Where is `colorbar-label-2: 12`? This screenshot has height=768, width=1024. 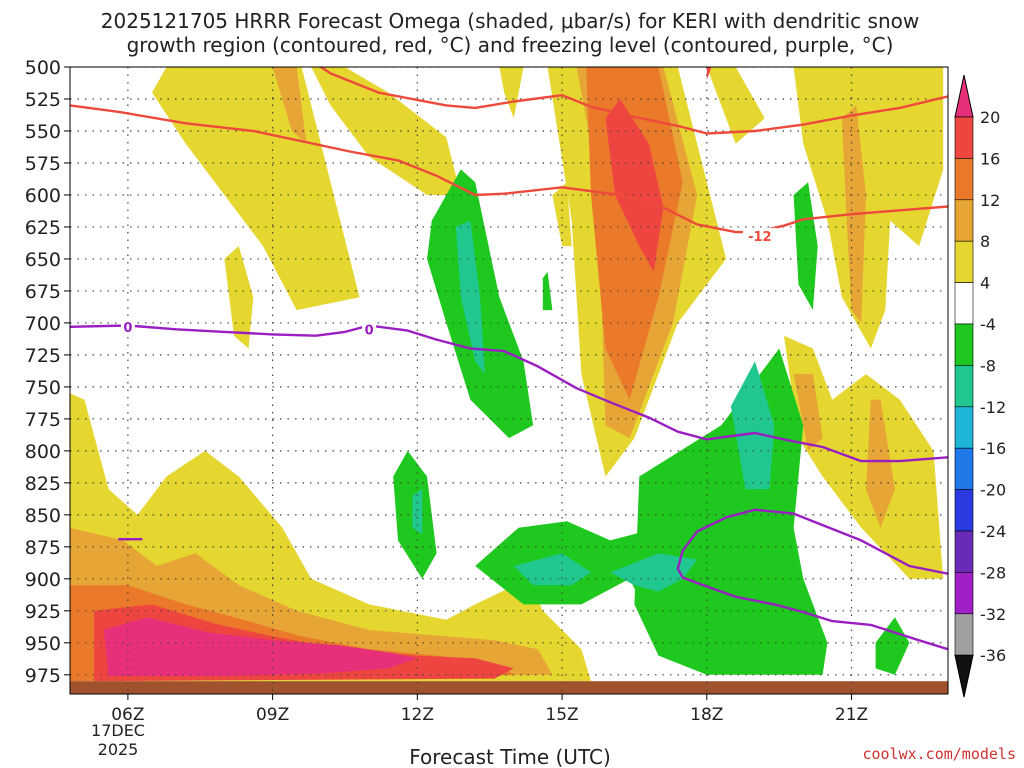 colorbar-label-2: 12 is located at coordinates (990, 200).